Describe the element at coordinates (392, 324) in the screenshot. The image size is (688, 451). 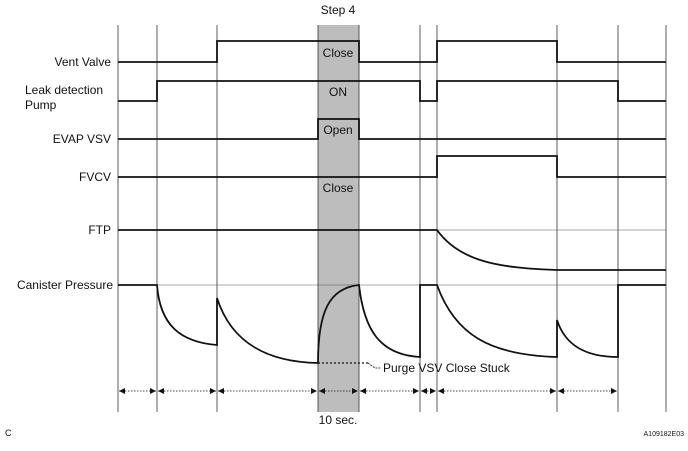
I see `canister-pressure-trace` at that location.